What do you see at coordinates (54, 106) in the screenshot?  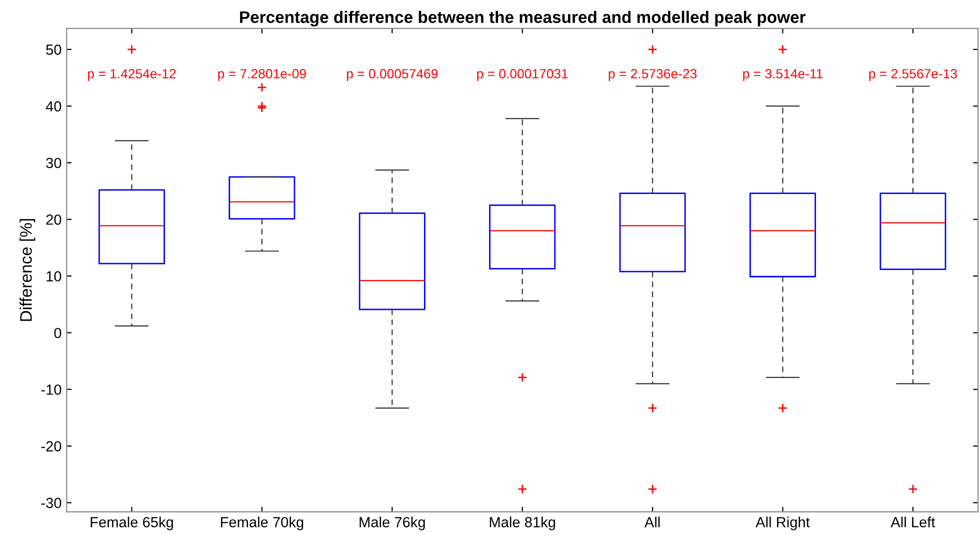 I see `y-tick-label: 40` at bounding box center [54, 106].